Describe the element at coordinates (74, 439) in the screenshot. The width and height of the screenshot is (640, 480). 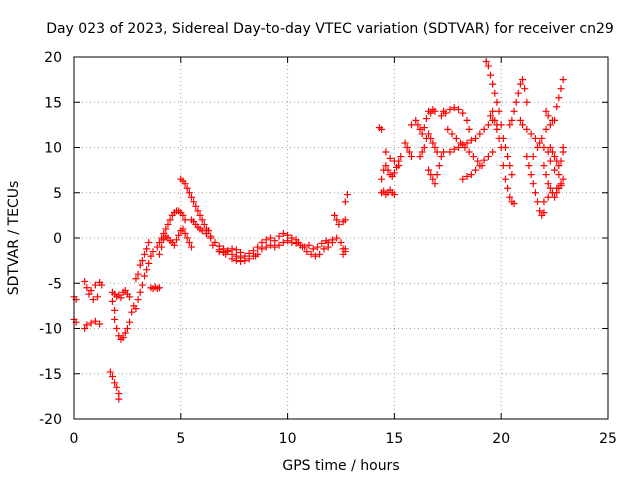
I see `x-tick-label: 0` at that location.